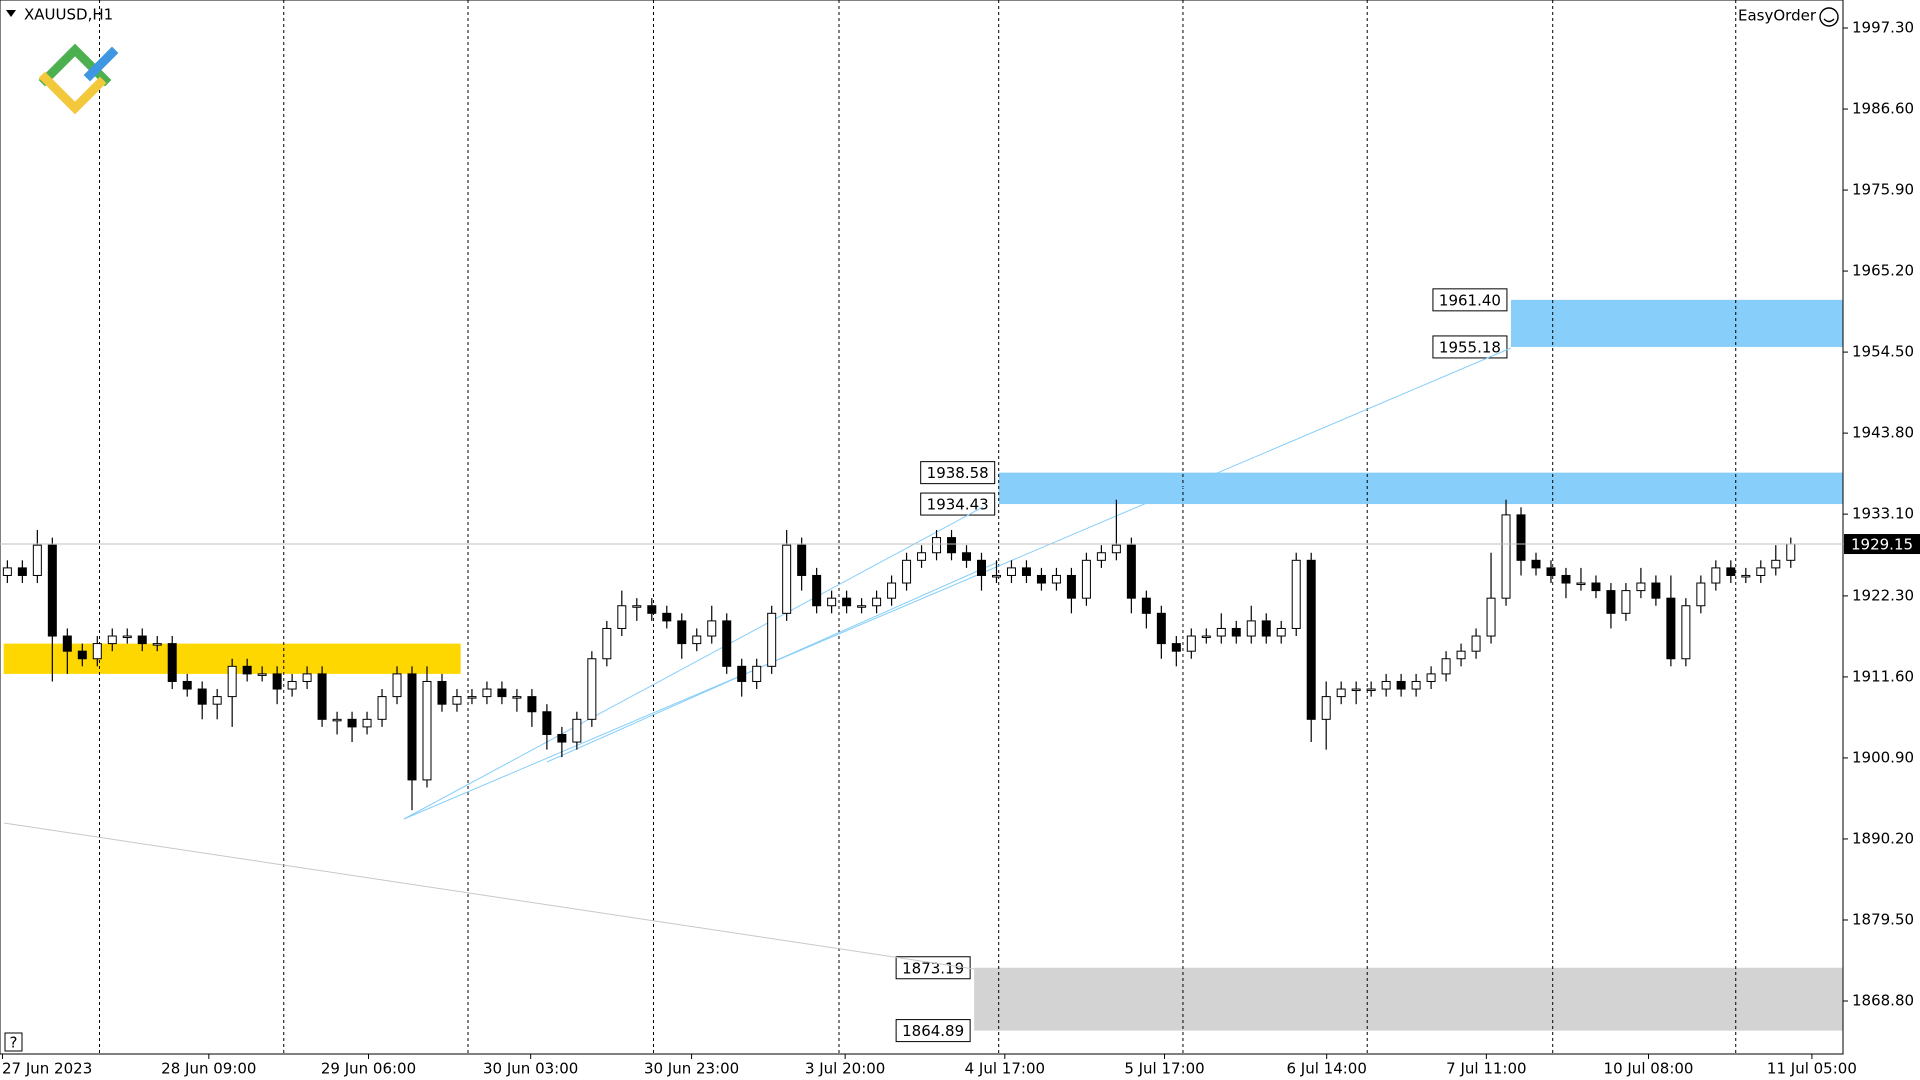 This screenshot has height=1080, width=1920. I want to click on y-tick-label: 1943.80, so click(1883, 433).